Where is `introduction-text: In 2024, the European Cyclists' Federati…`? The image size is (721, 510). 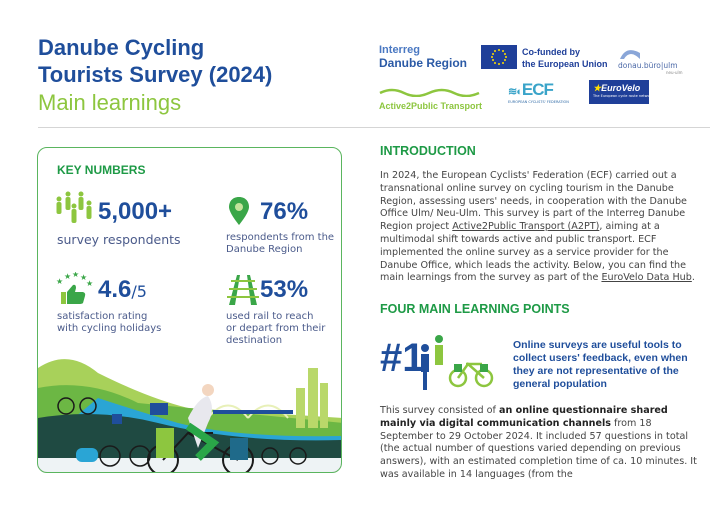
introduction-text: In 2024, the European Cyclists' Federati… is located at coordinates (537, 227).